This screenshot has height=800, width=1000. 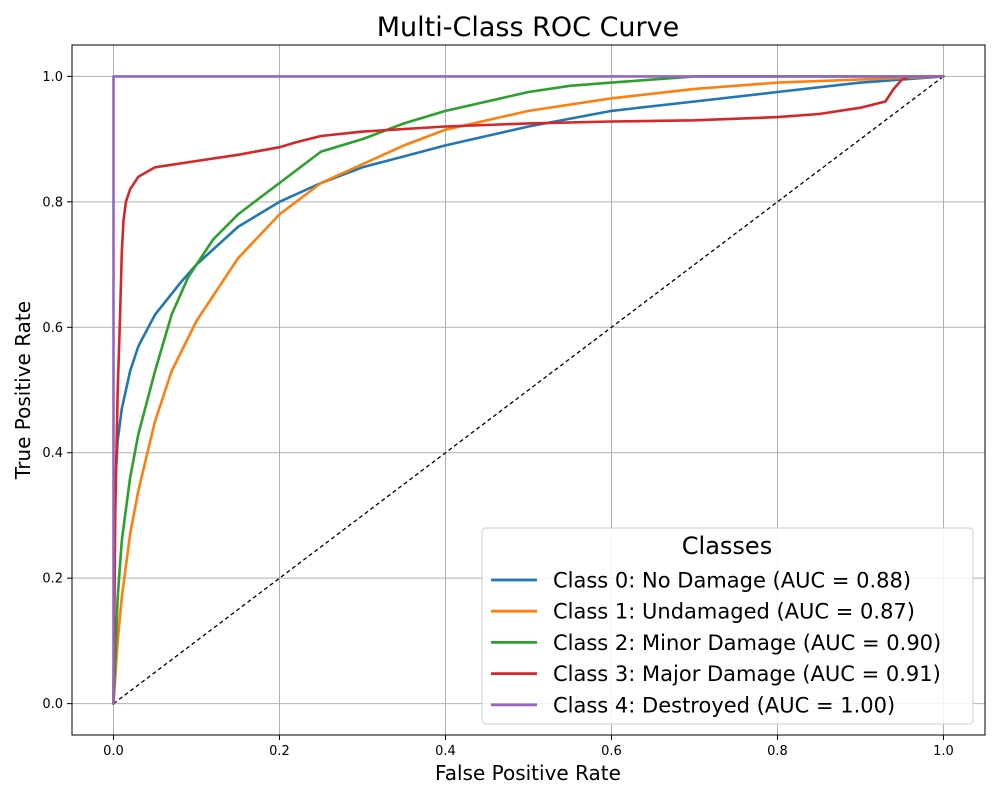 I want to click on y-tick-label: 0.0, so click(x=52, y=704).